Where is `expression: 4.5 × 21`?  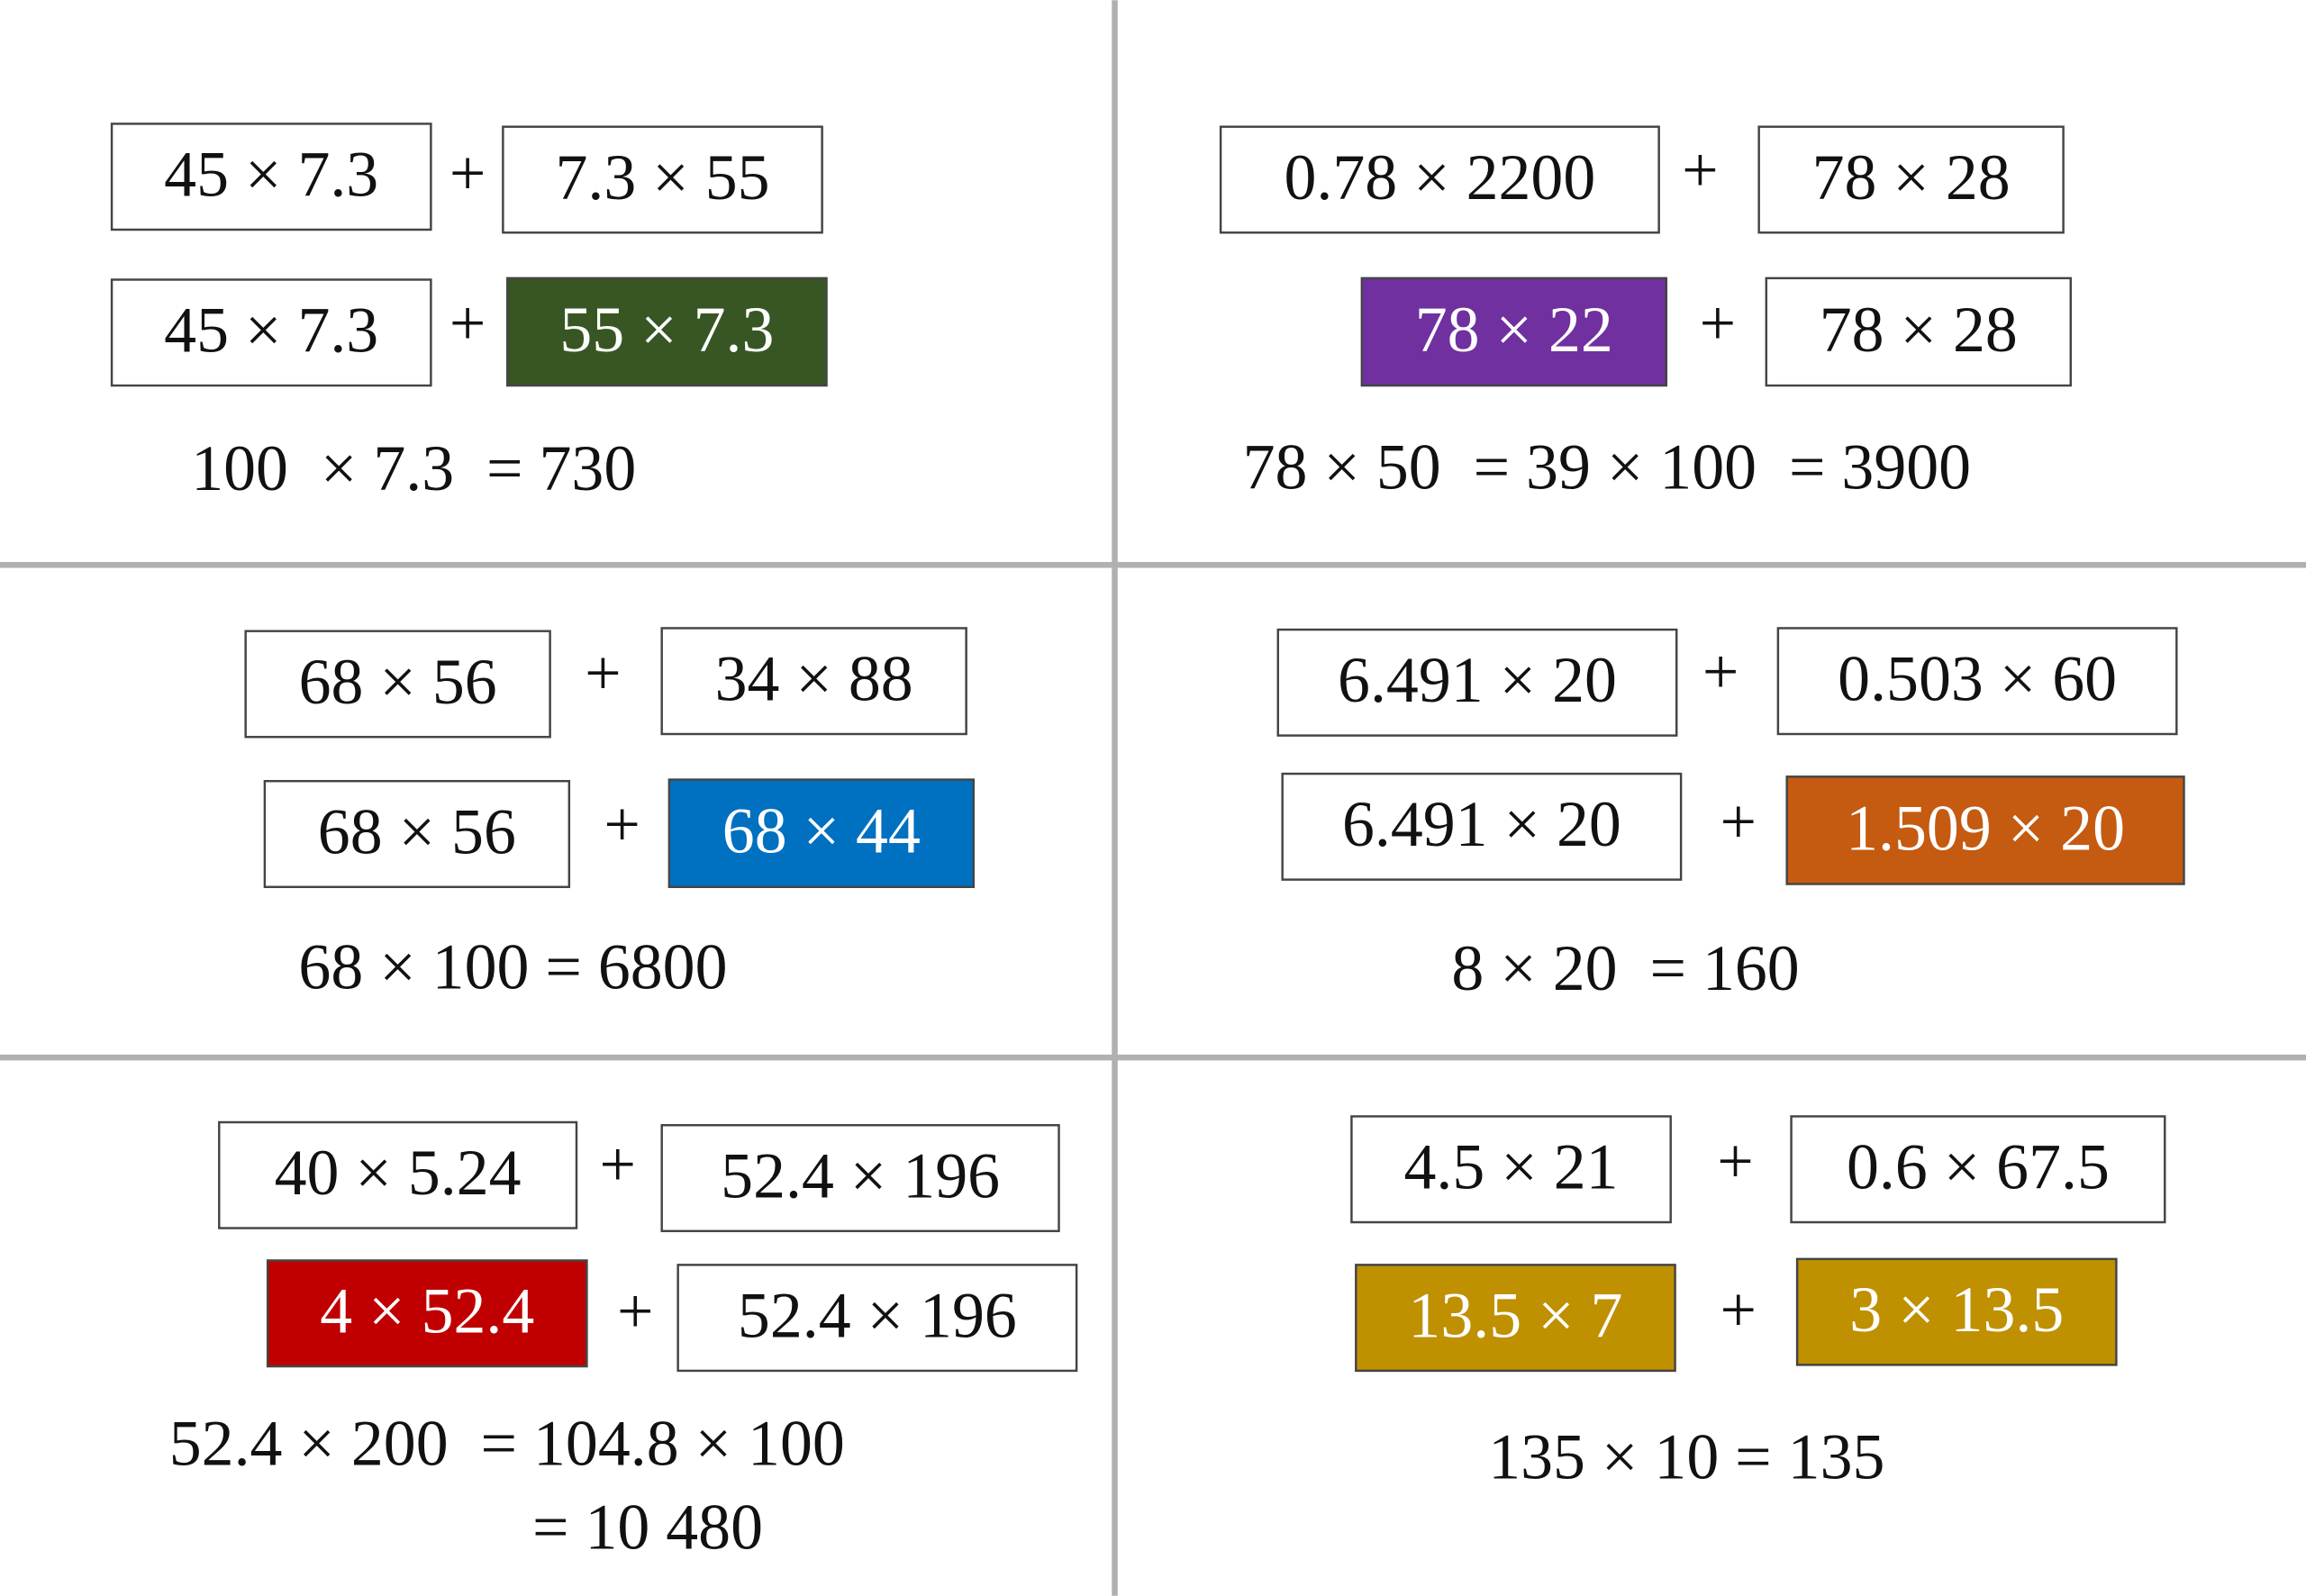
expression: 4.5 × 21 is located at coordinates (1511, 1167).